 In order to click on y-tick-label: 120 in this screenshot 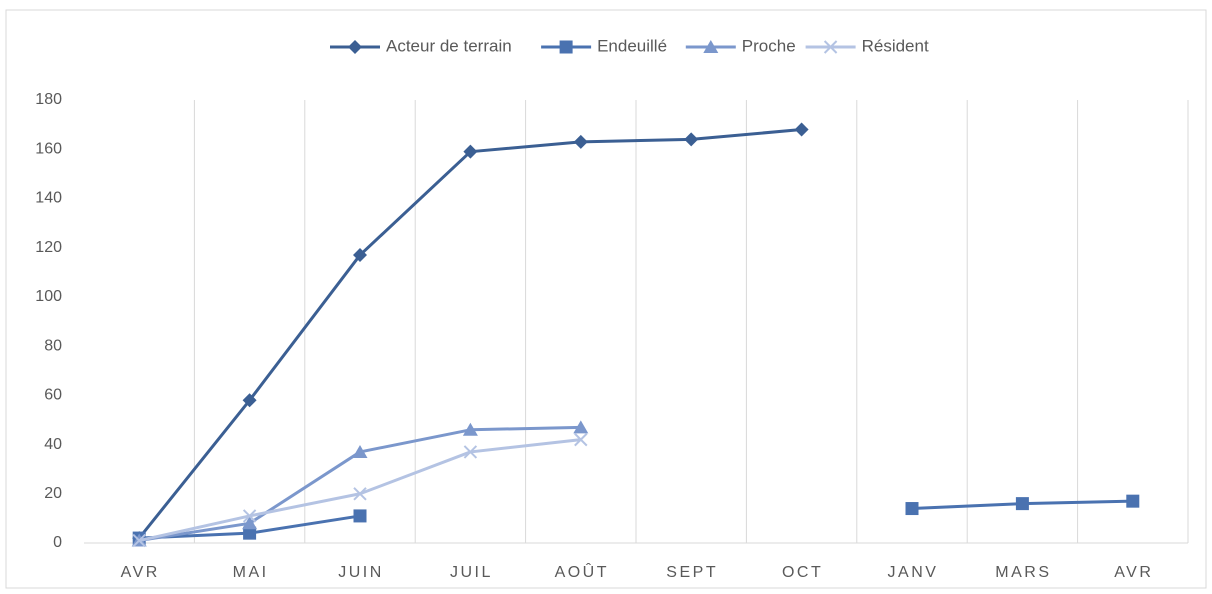, I will do `click(48, 247)`.